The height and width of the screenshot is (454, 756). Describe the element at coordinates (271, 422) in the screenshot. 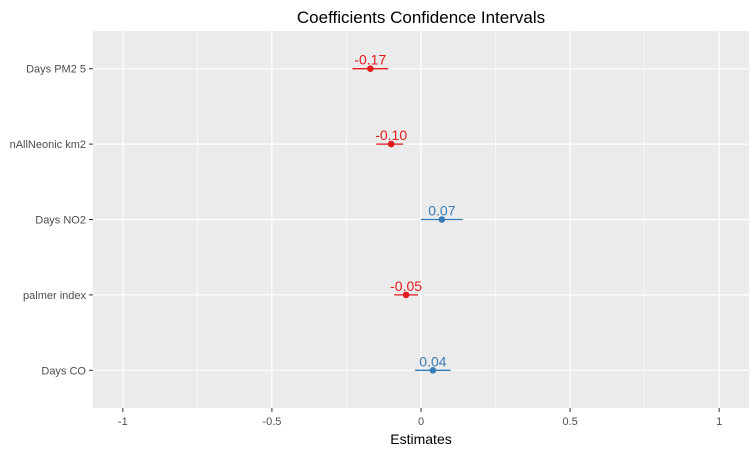

I see `x-tick-label: -0.5` at that location.